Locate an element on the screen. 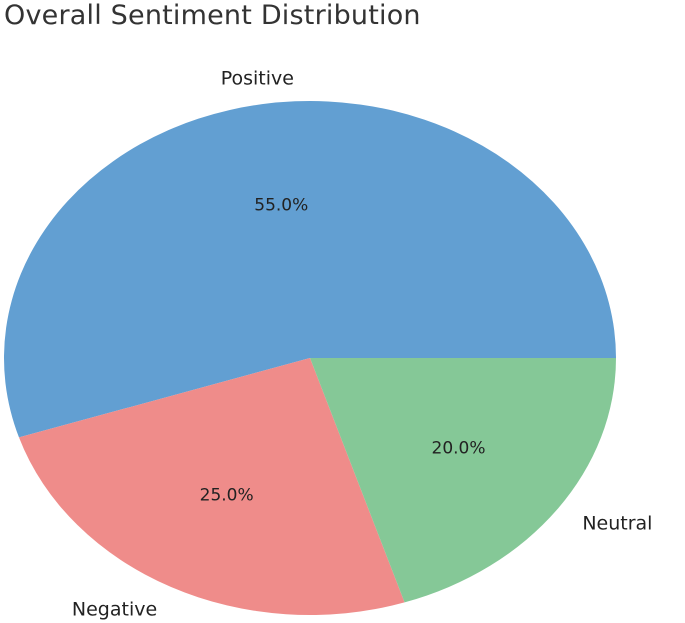 The width and height of the screenshot is (685, 623). chart-title: Overall Sentiment Distribution is located at coordinates (212, 15).